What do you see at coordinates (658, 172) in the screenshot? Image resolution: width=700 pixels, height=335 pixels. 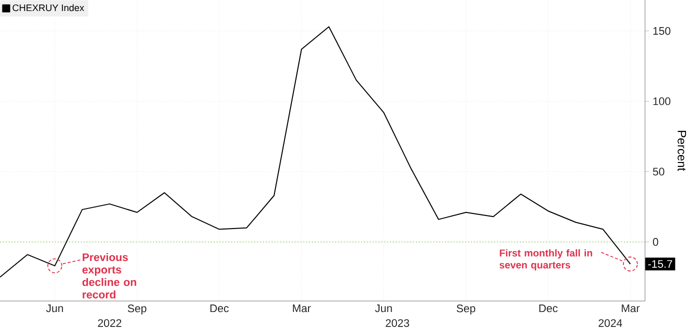 I see `y-tick-label: 50` at bounding box center [658, 172].